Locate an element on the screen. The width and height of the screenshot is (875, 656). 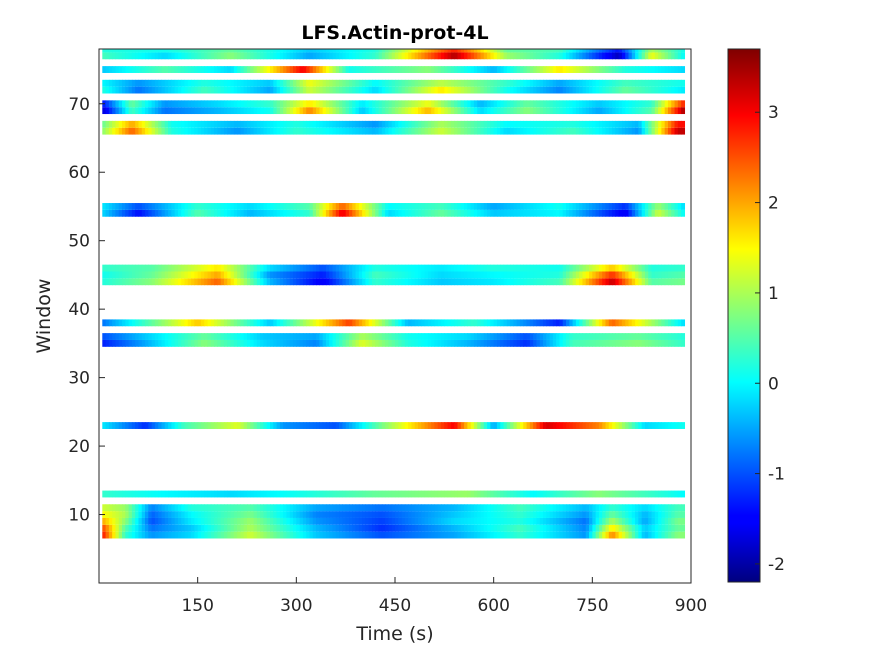
colorbar is located at coordinates (744, 315).